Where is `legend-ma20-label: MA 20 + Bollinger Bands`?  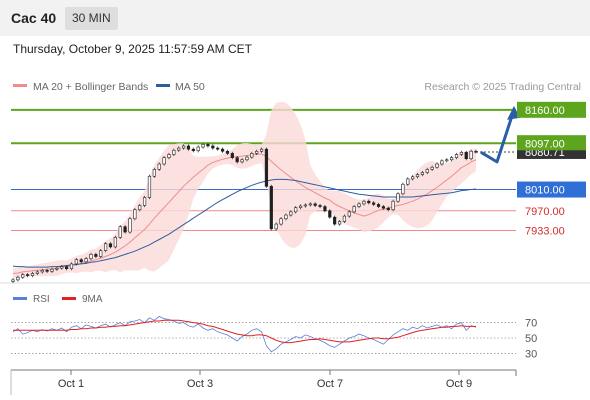 legend-ma20-label: MA 20 + Bollinger Bands is located at coordinates (90, 87).